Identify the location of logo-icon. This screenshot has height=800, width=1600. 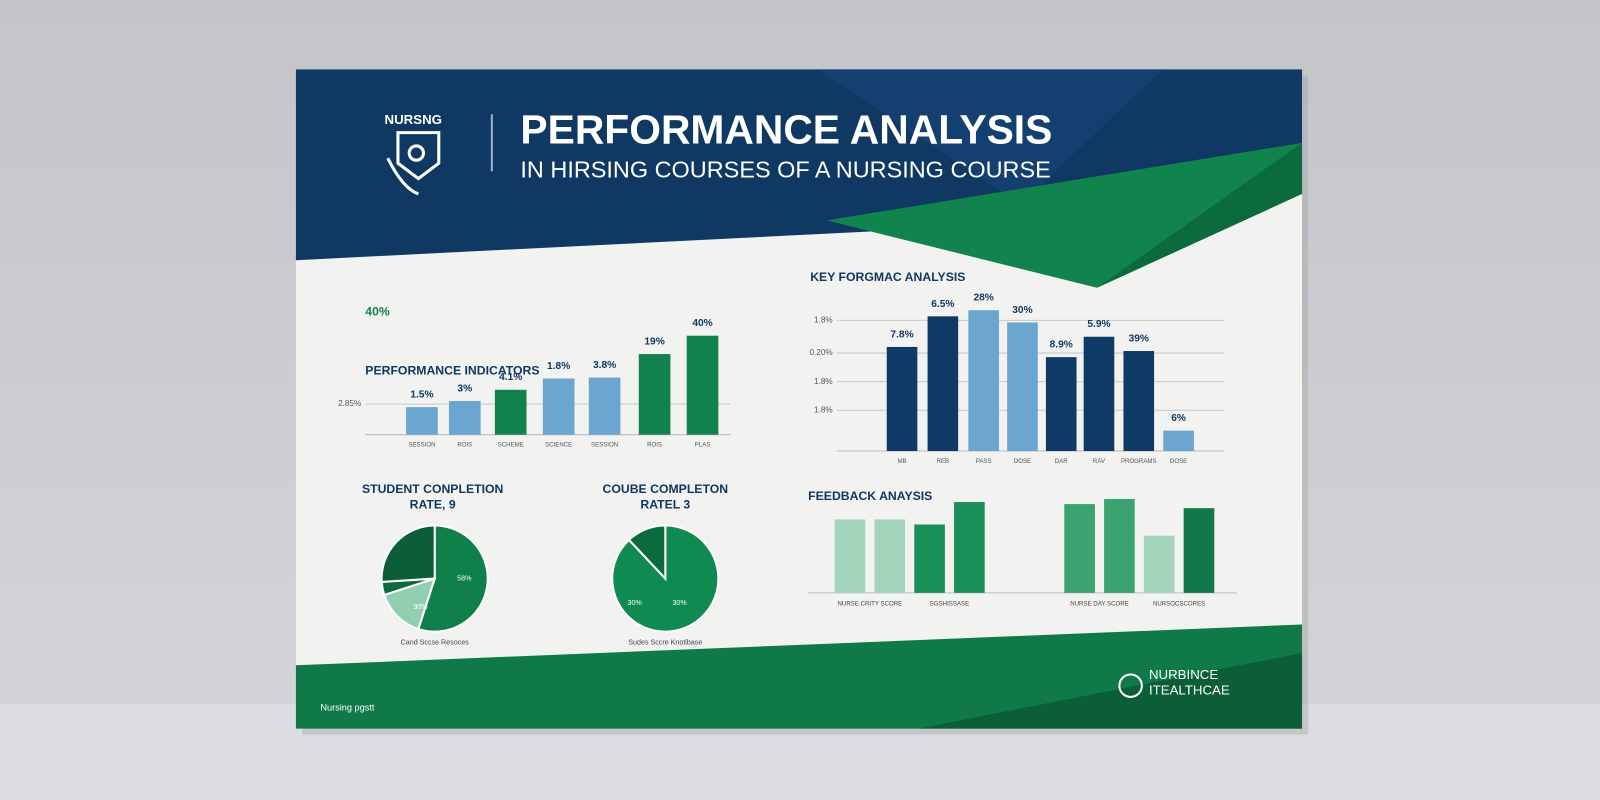
(413, 163).